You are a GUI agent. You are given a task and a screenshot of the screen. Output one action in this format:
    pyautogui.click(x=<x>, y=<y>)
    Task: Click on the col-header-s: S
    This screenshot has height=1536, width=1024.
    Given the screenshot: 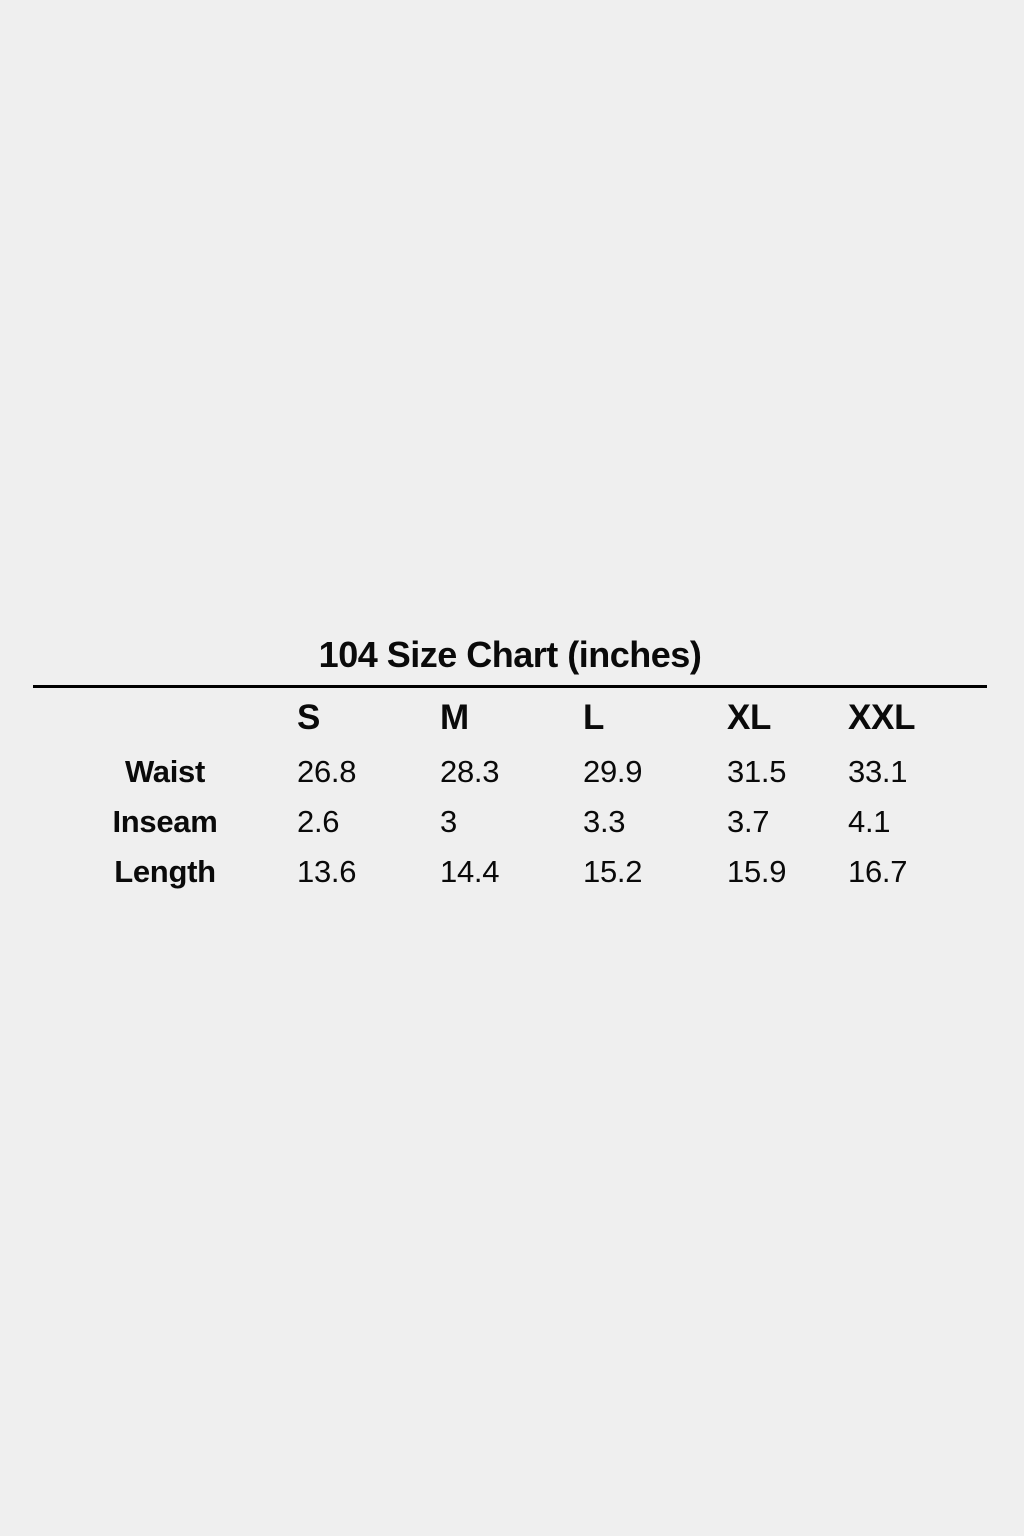 What is the action you would take?
    pyautogui.click(x=309, y=717)
    